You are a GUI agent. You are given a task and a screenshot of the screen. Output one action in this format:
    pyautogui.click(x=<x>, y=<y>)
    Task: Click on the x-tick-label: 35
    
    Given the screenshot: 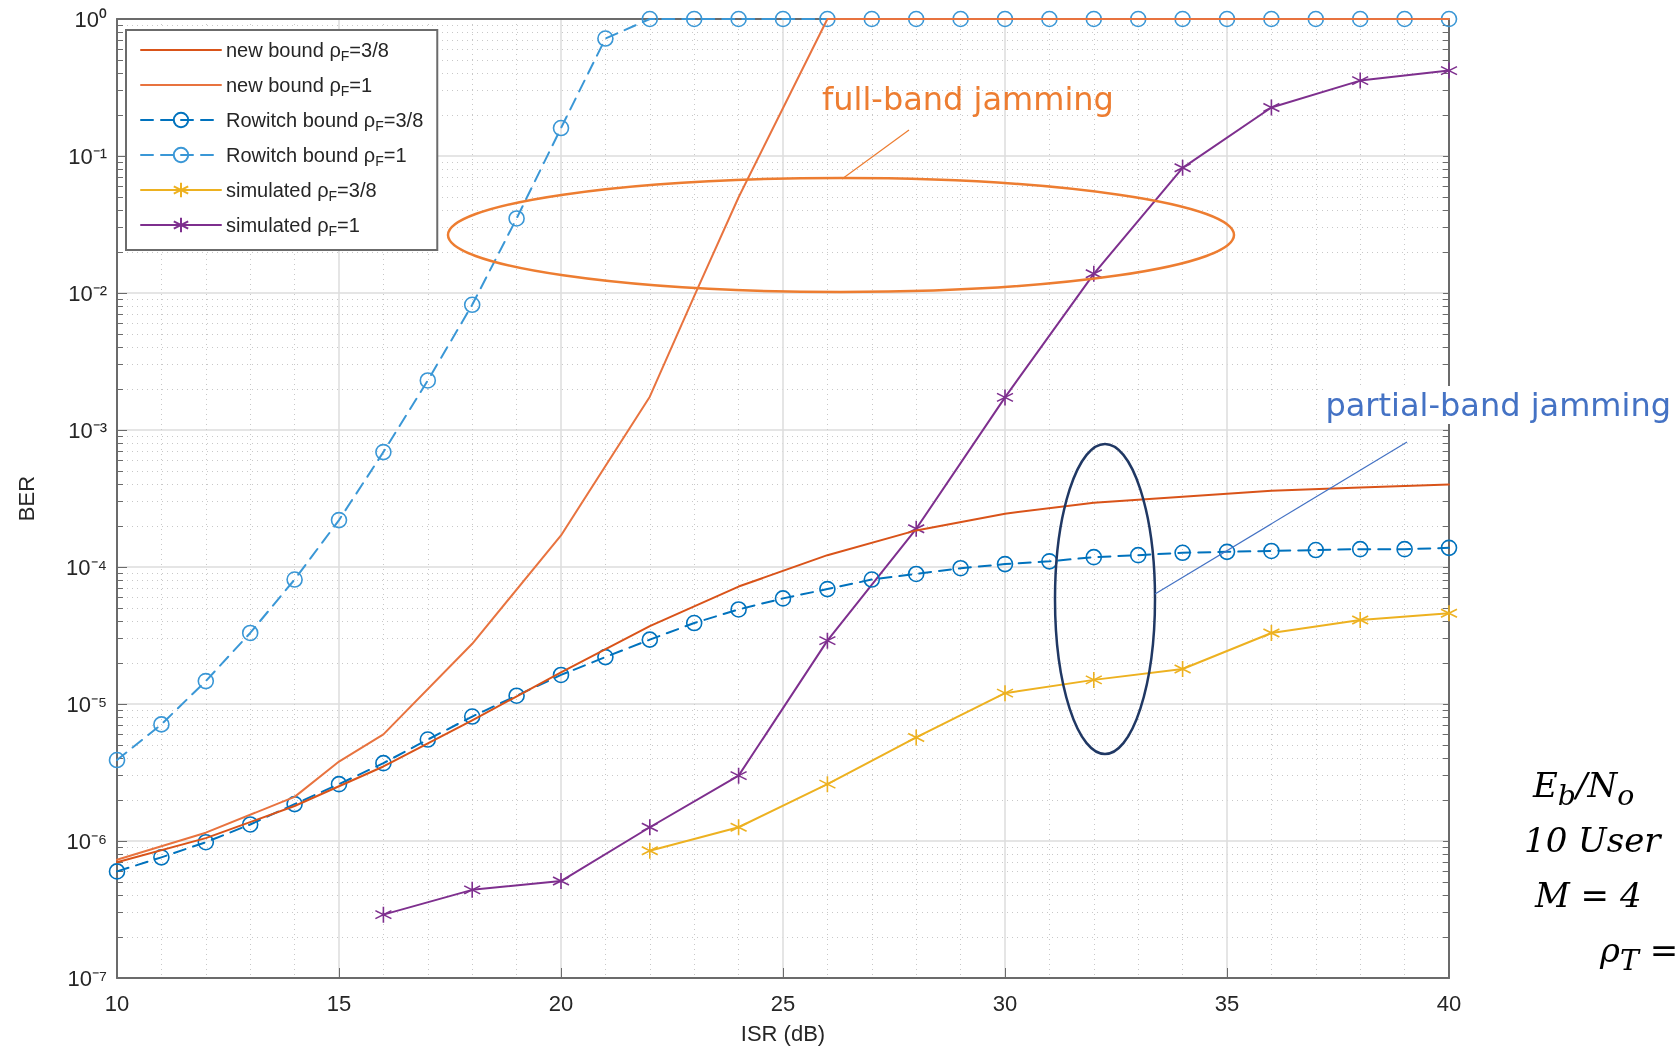 What is the action you would take?
    pyautogui.click(x=1227, y=1003)
    